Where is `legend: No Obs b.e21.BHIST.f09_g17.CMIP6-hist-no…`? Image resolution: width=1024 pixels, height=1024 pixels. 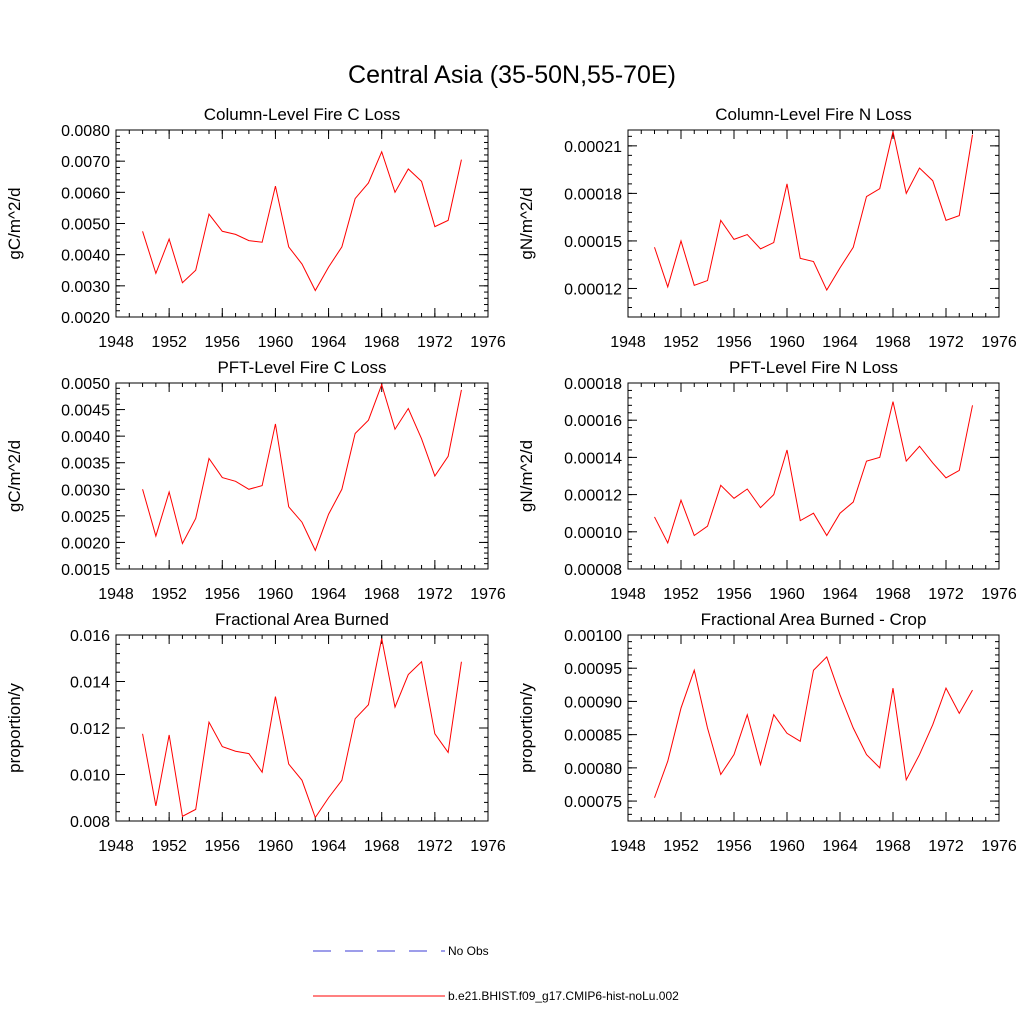
legend: No Obs b.e21.BHIST.f09_g17.CMIP6-hist-no… is located at coordinates (496, 973).